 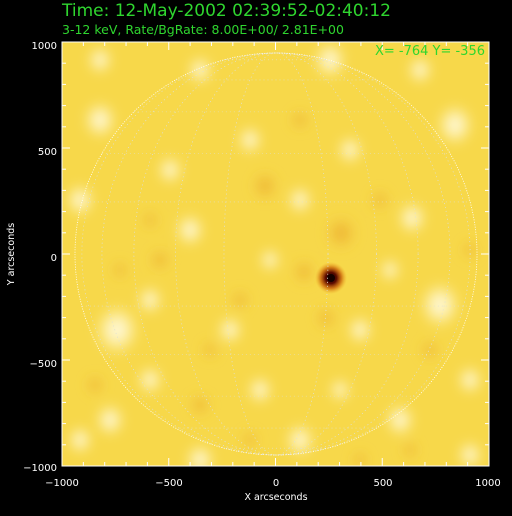 I want to click on time-range-label: Time: 12-May-2002 02:39:52-02:40:12, so click(x=226, y=11).